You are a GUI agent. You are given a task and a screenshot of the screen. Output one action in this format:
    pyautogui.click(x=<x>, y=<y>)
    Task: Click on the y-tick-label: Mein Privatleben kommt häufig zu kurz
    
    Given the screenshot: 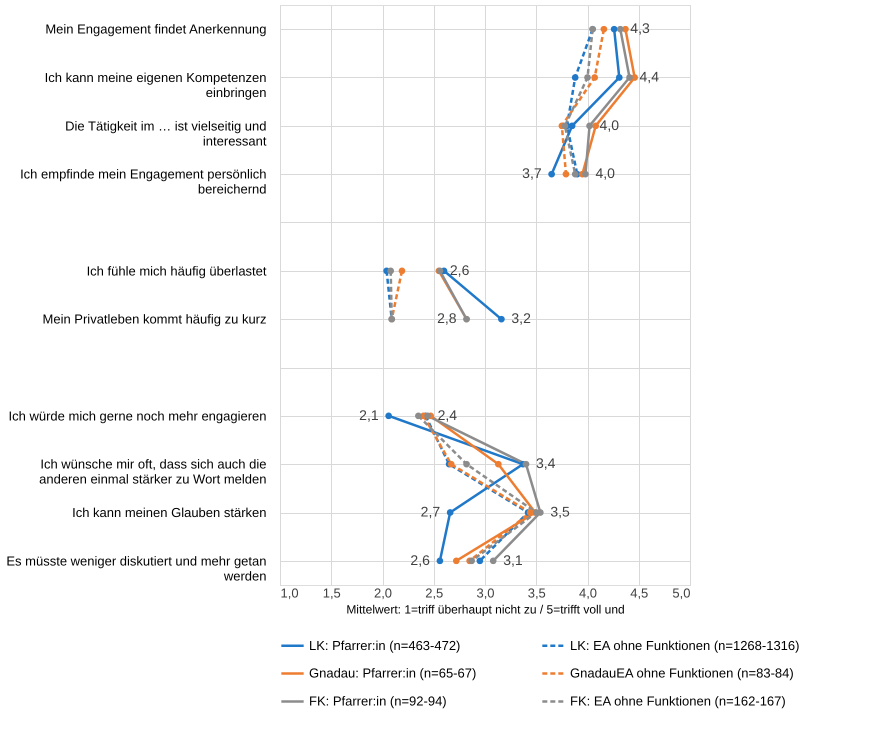 What is the action you would take?
    pyautogui.click(x=154, y=319)
    